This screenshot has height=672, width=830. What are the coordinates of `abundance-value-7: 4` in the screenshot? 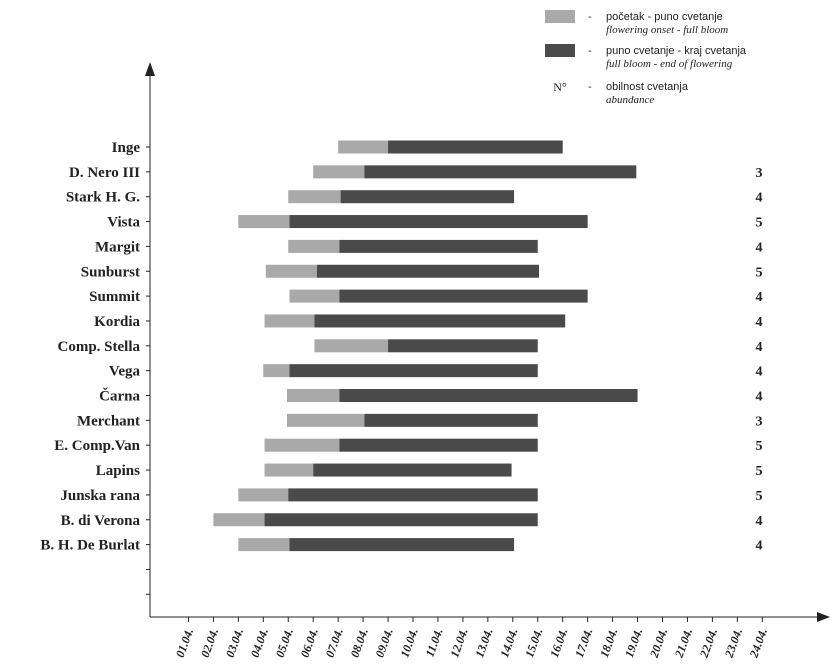 It's located at (759, 322).